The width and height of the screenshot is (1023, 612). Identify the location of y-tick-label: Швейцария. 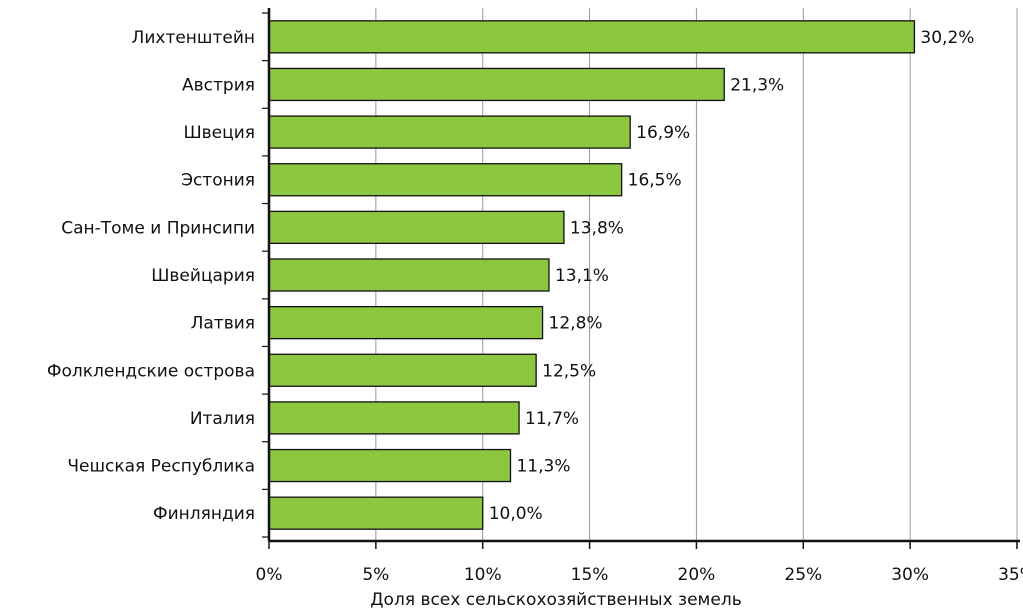
(203, 276).